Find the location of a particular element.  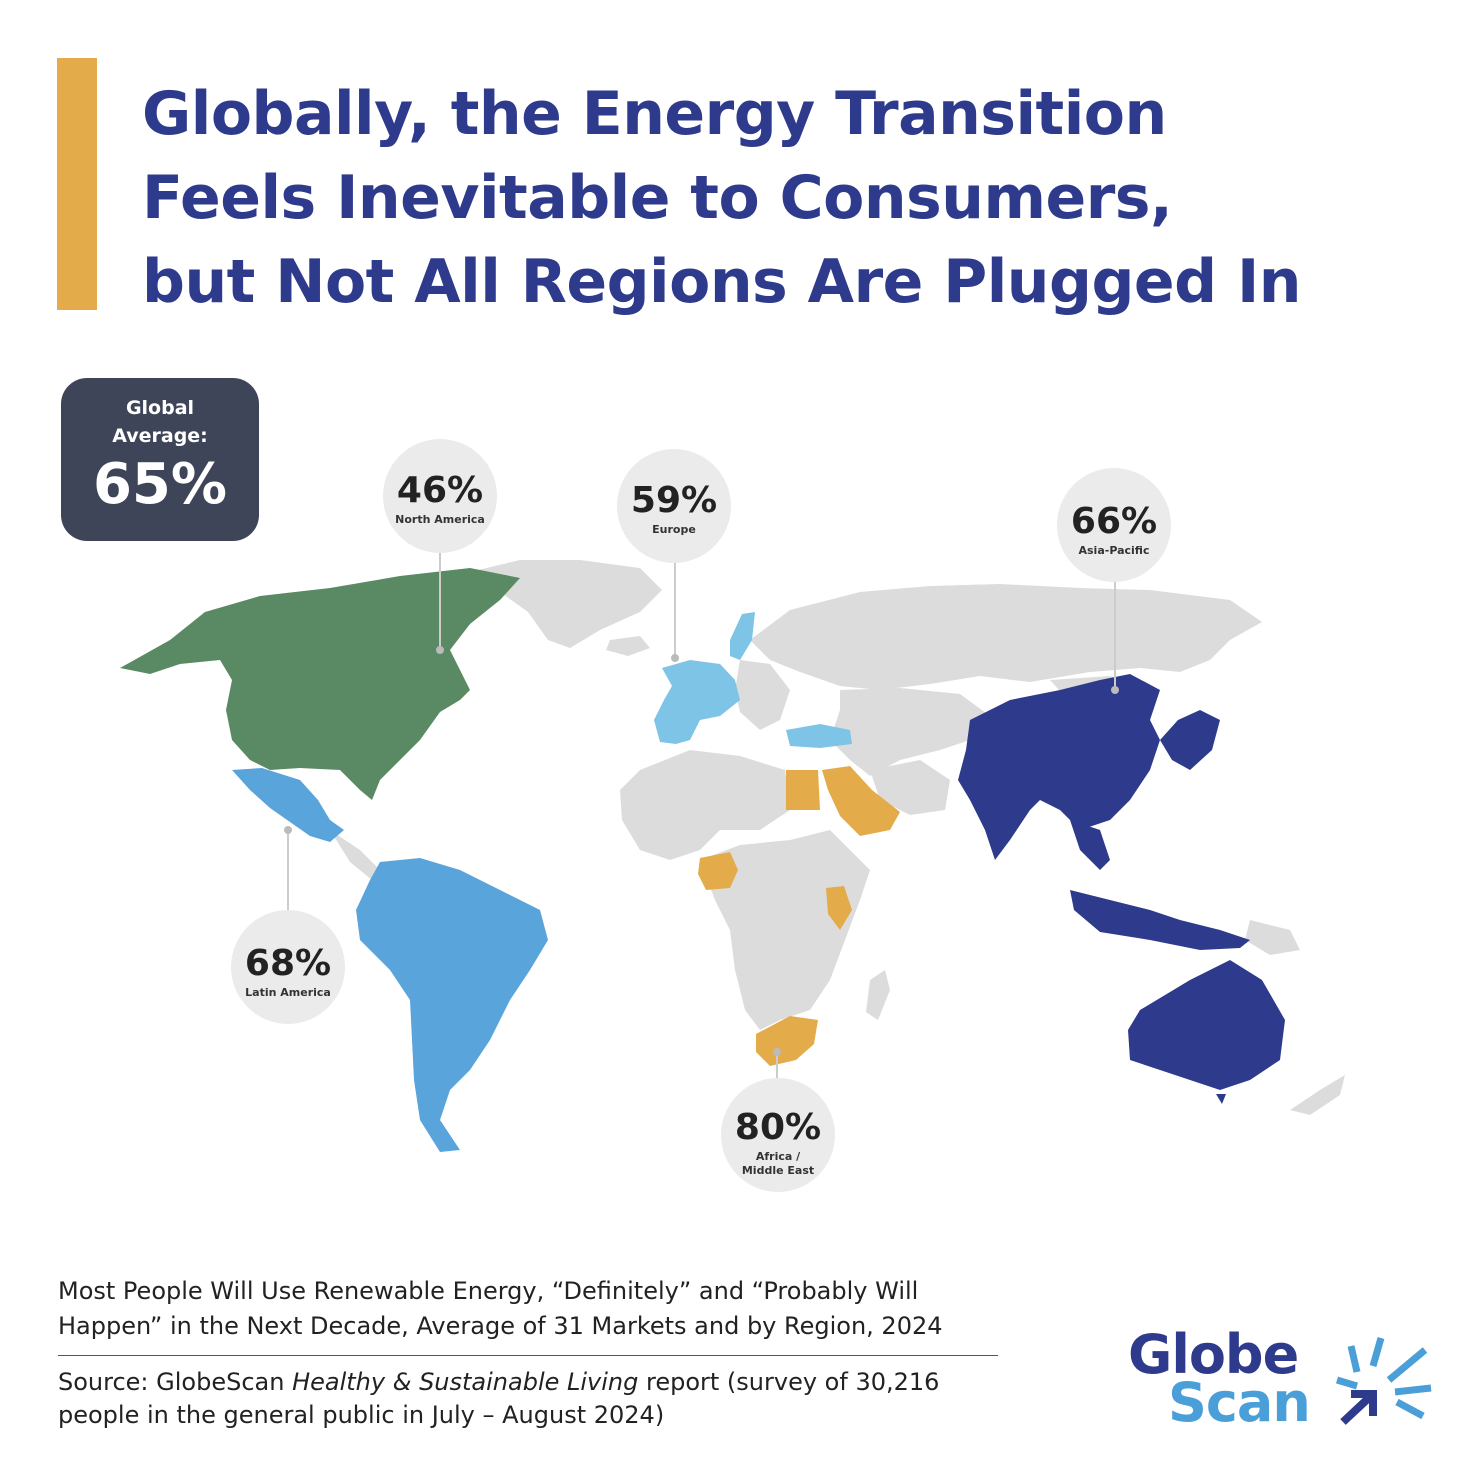

north-africa-shape is located at coordinates (705, 805).